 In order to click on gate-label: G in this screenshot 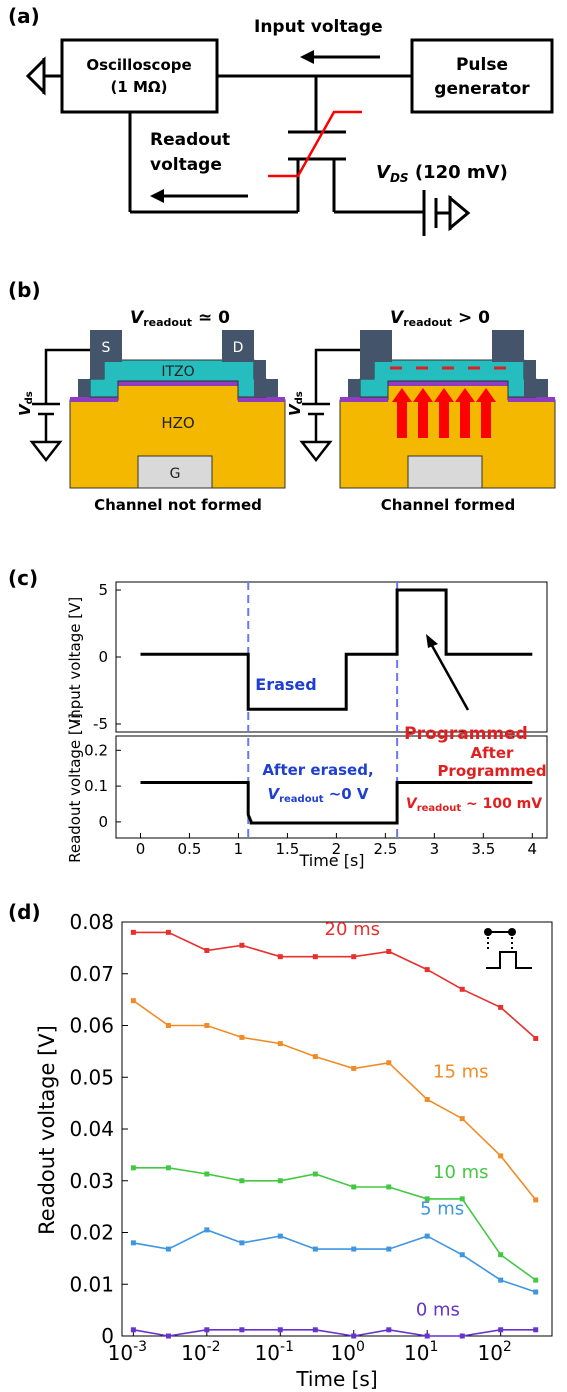, I will do `click(175, 474)`.